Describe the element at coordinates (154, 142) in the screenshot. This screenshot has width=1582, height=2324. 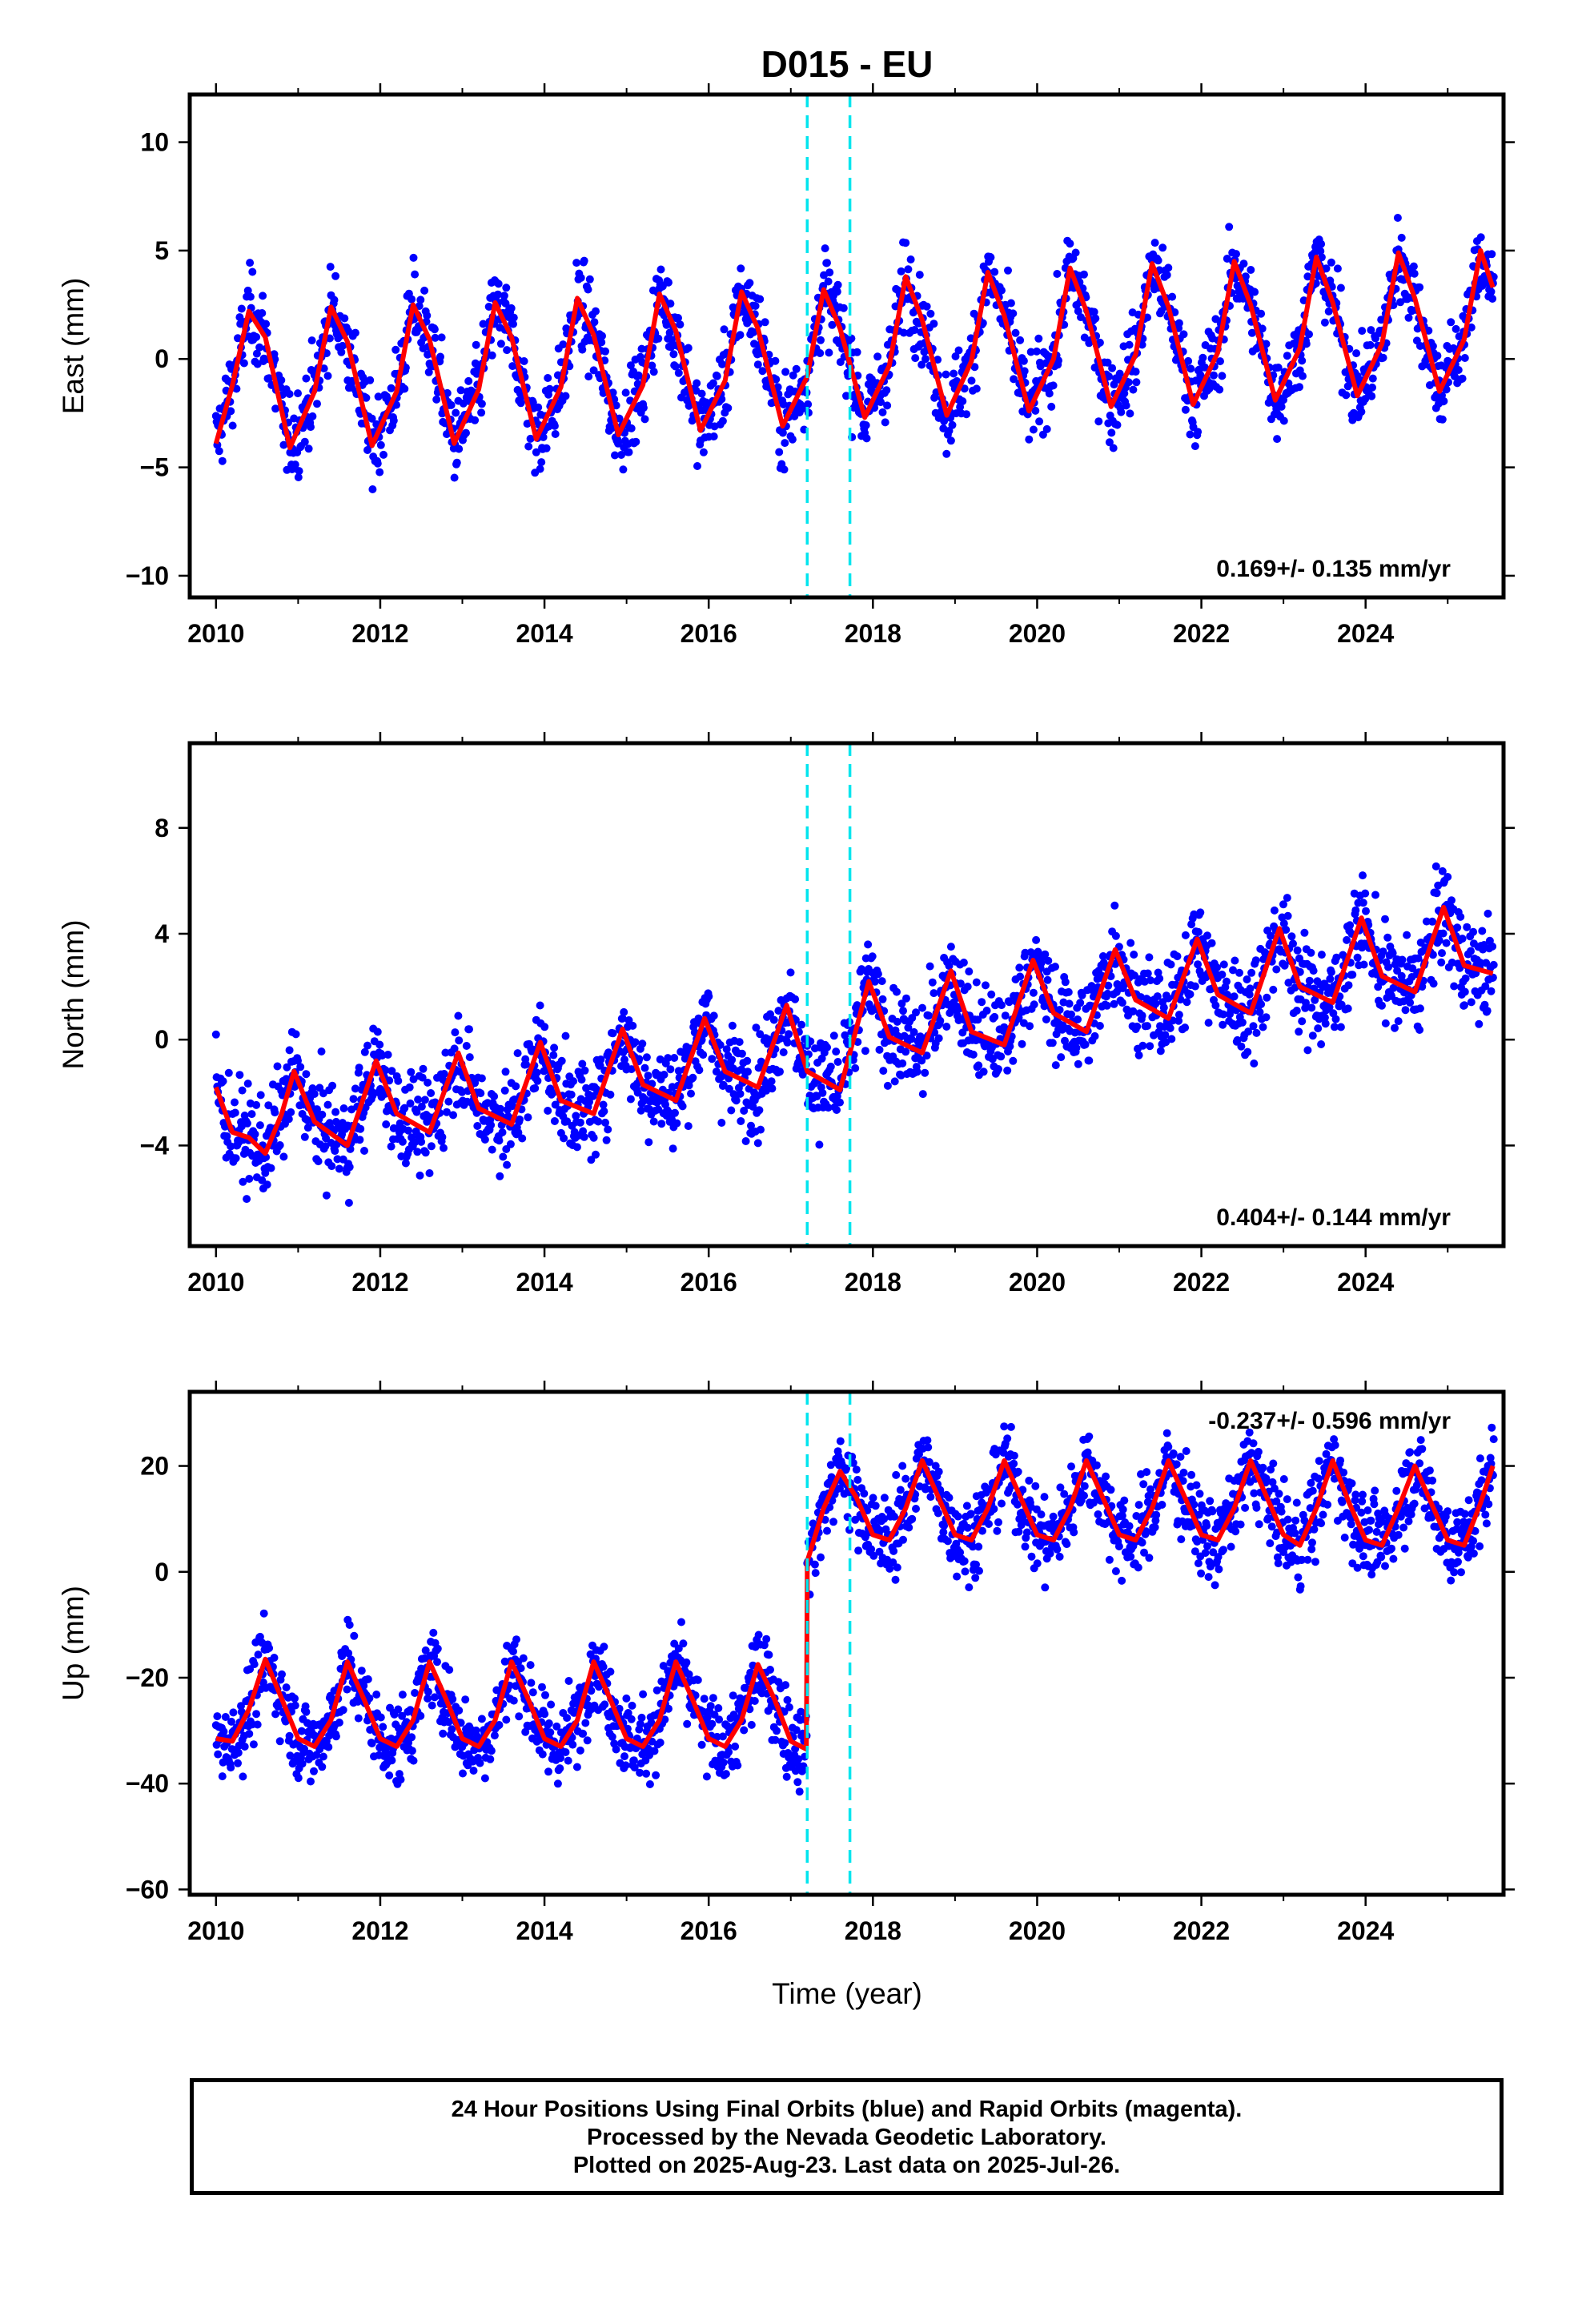
I see `y-tick-label: 10` at that location.